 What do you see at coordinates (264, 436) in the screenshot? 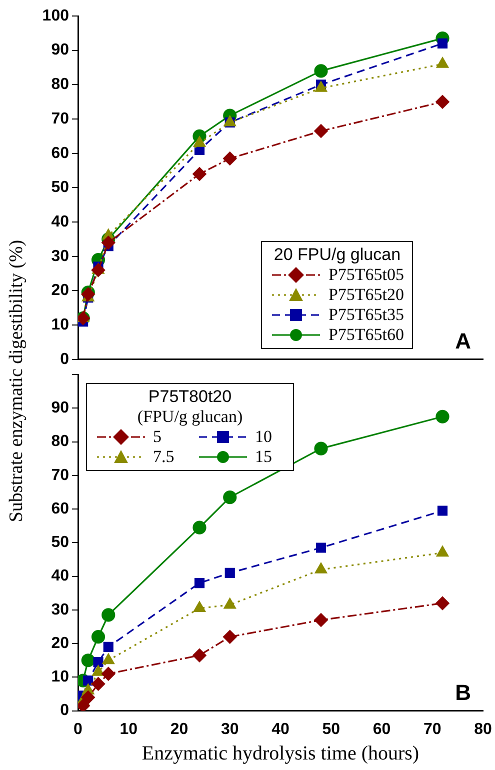
I see `legend-label: 10` at bounding box center [264, 436].